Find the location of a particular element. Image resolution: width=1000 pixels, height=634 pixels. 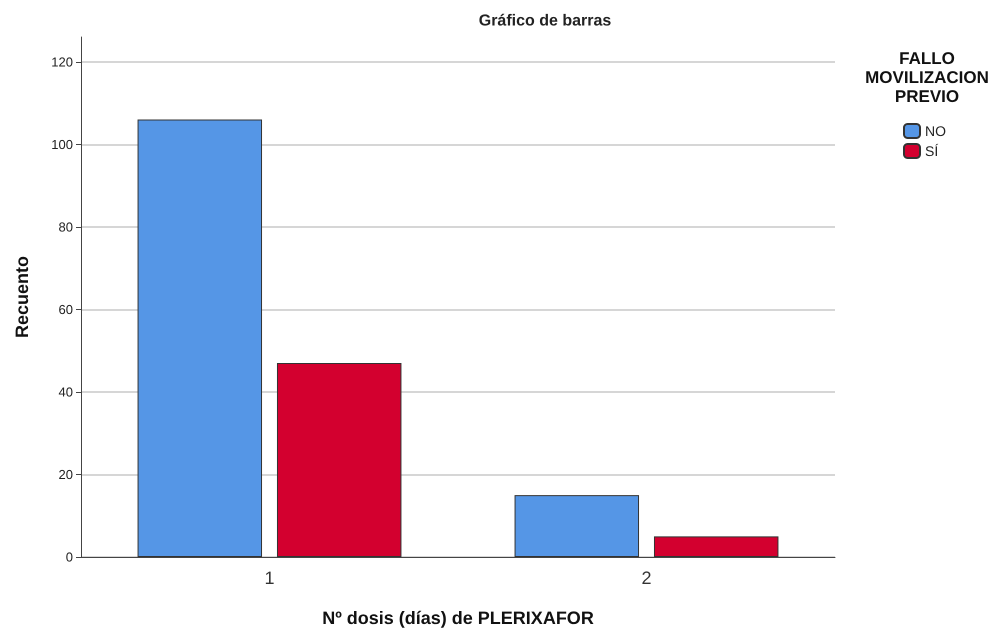

y-tick-label: 80 is located at coordinates (65, 226).